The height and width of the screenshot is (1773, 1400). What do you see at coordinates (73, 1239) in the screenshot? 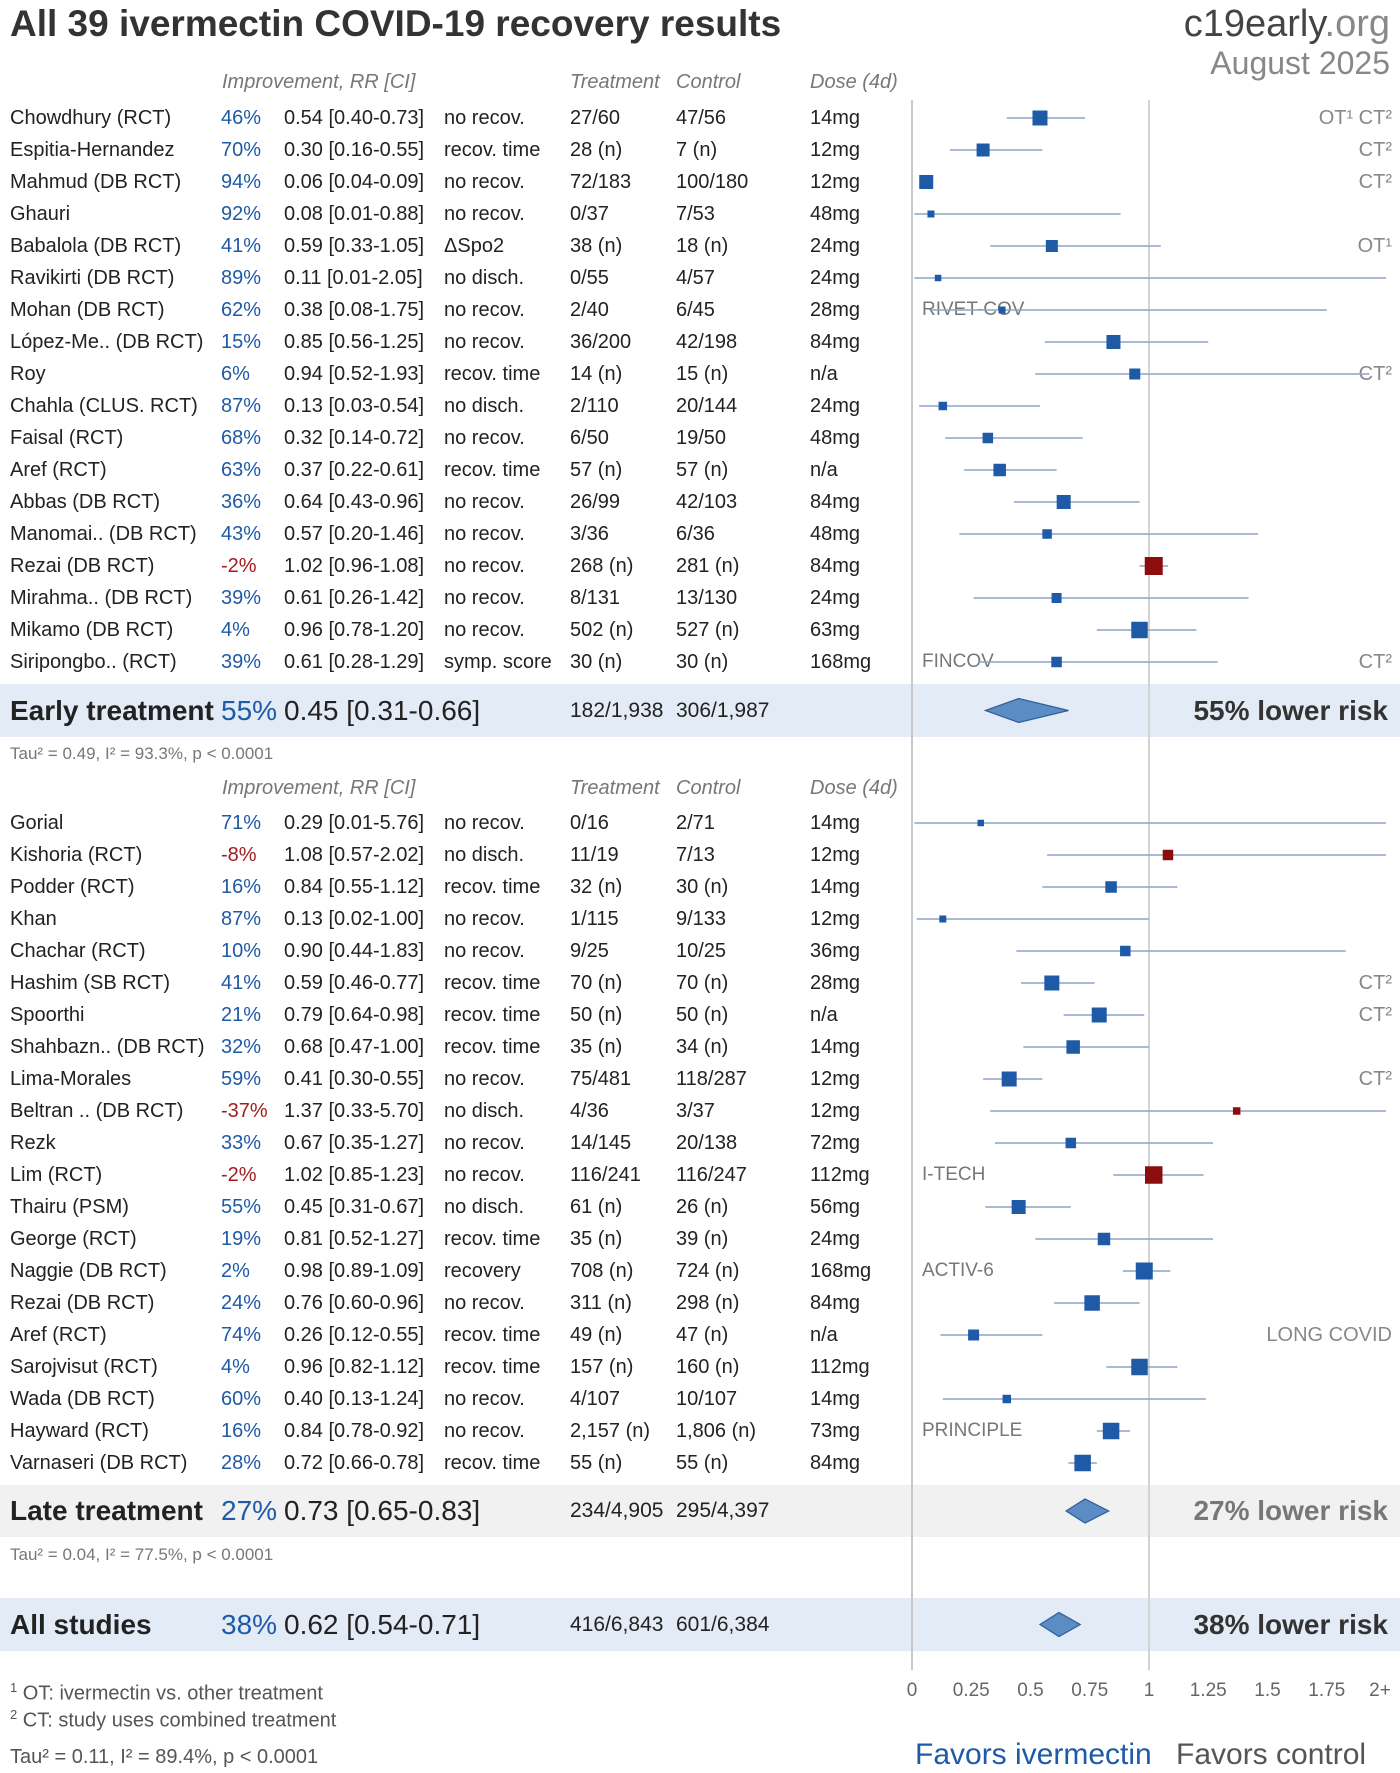
I see `study-name: George (RCT)` at bounding box center [73, 1239].